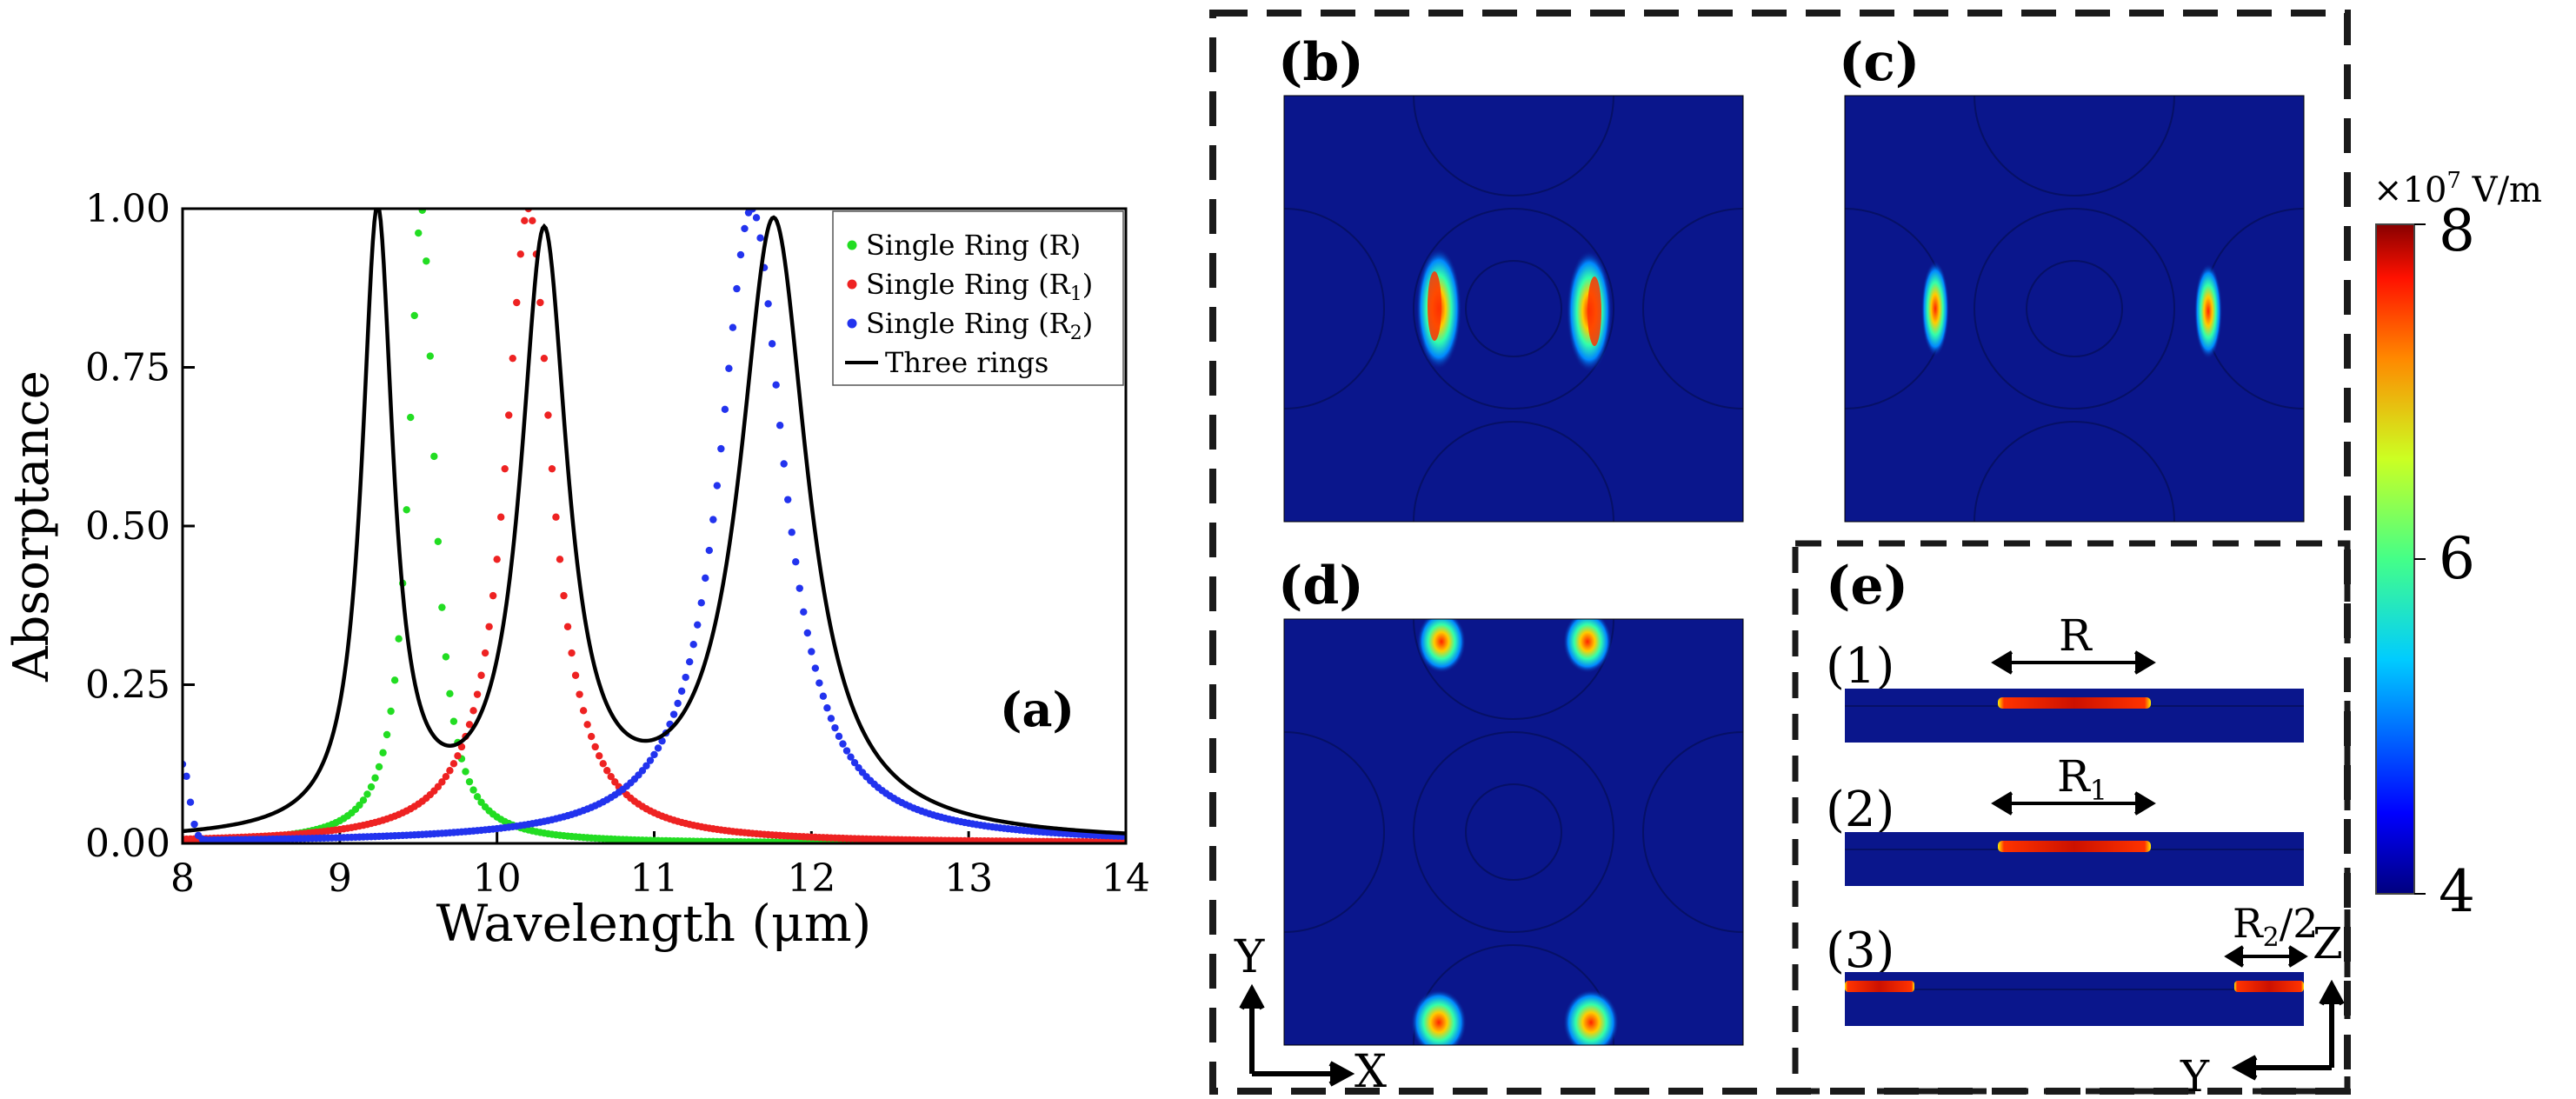 The height and width of the screenshot is (1099, 2576). What do you see at coordinates (1867, 586) in the screenshot?
I see `panel-label-e: (e)` at bounding box center [1867, 586].